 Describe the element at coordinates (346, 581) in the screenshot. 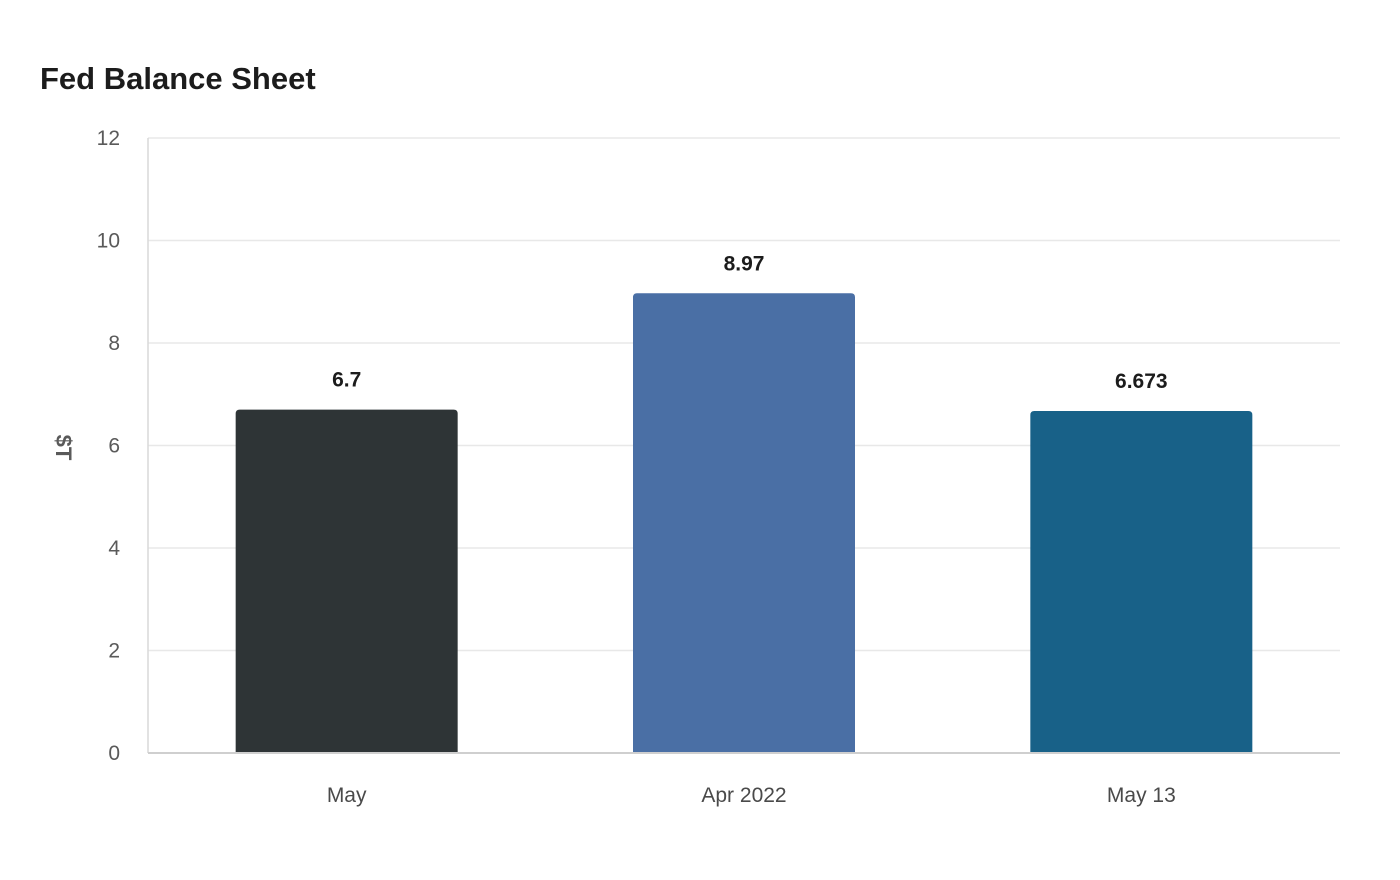

I see `bar-may` at that location.